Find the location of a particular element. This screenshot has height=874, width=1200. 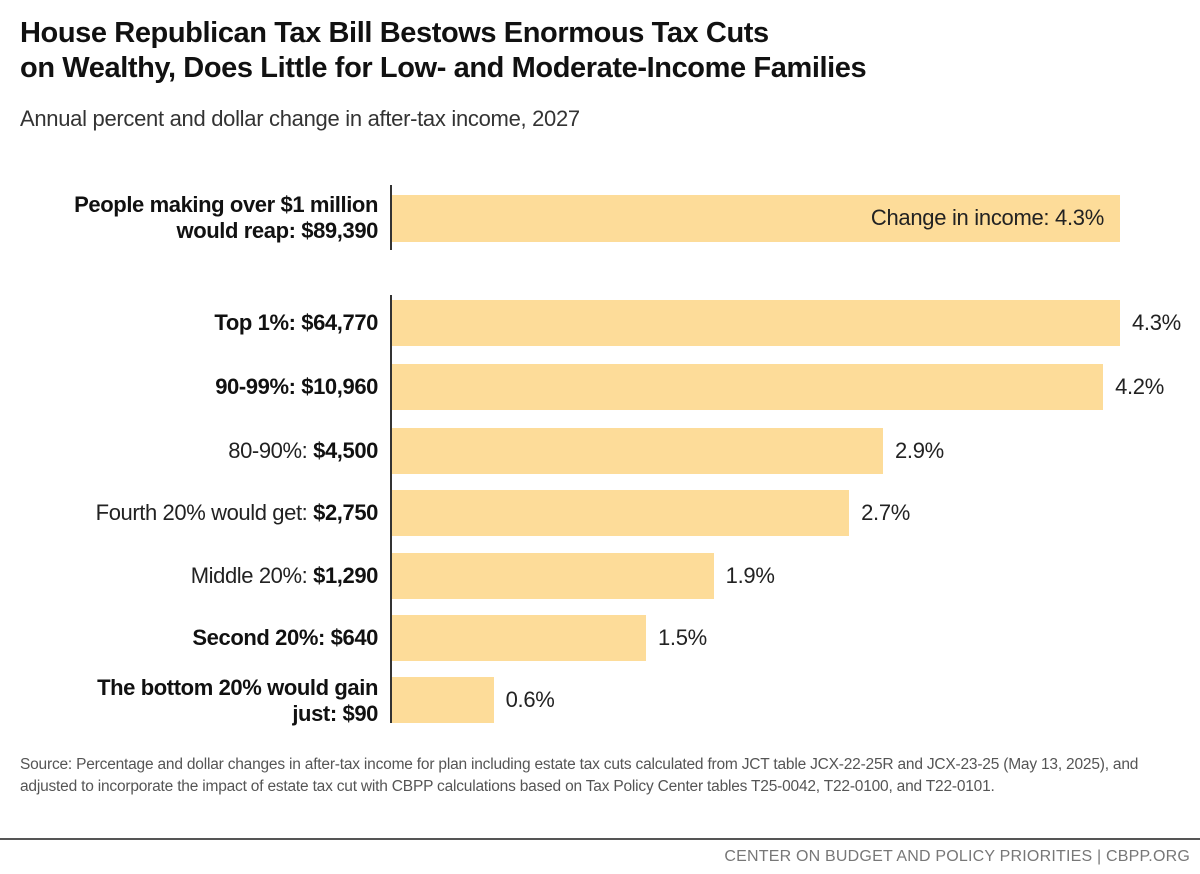

value-label: 2.7% is located at coordinates (886, 512).